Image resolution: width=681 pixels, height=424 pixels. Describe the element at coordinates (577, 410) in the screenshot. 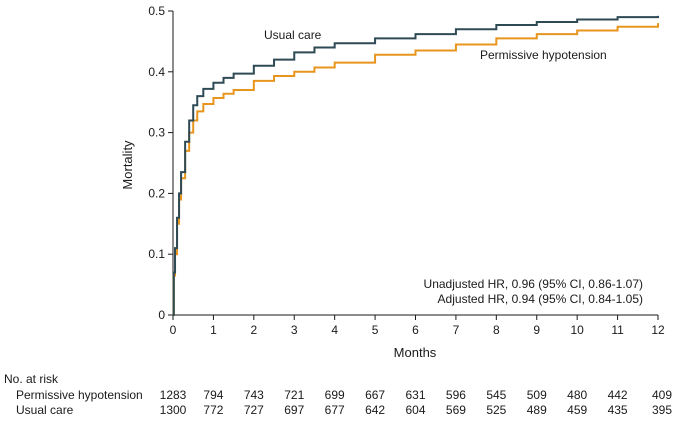

I see `risk-value: 459` at that location.